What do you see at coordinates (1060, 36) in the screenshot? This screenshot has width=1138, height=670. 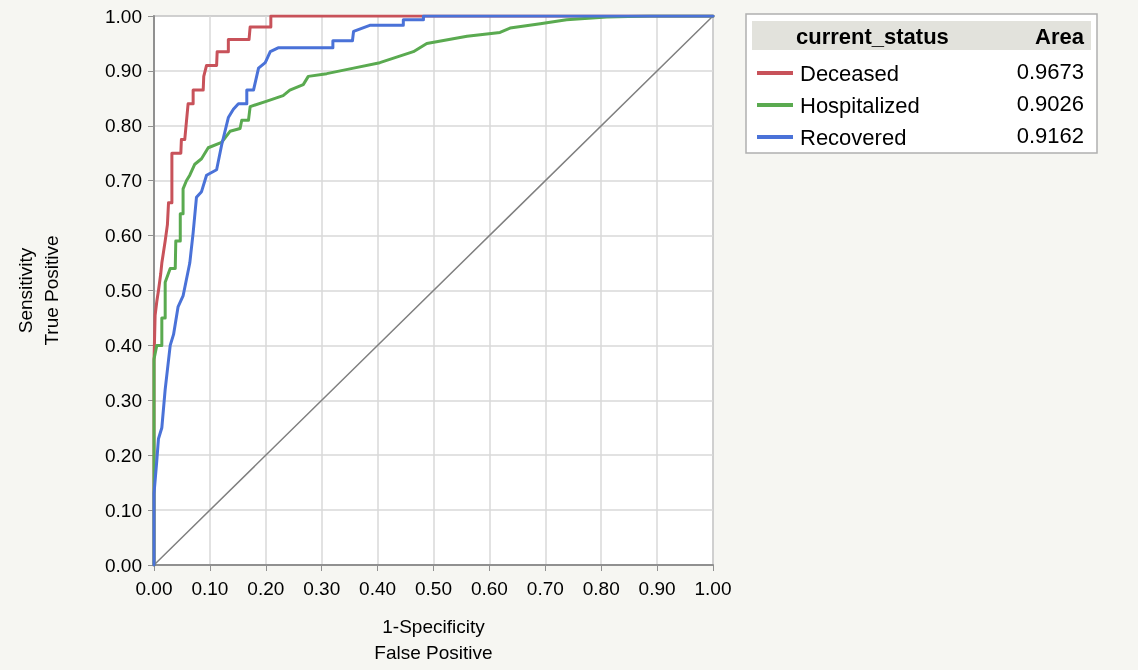 I see `text: Area` at bounding box center [1060, 36].